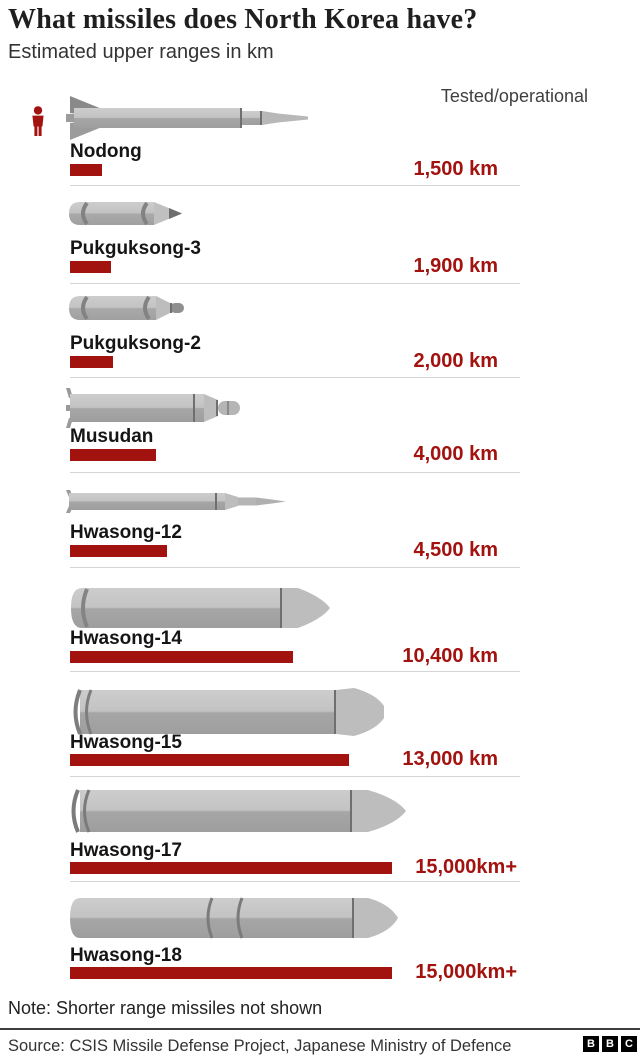  I want to click on missile-name: Musudan, so click(112, 436).